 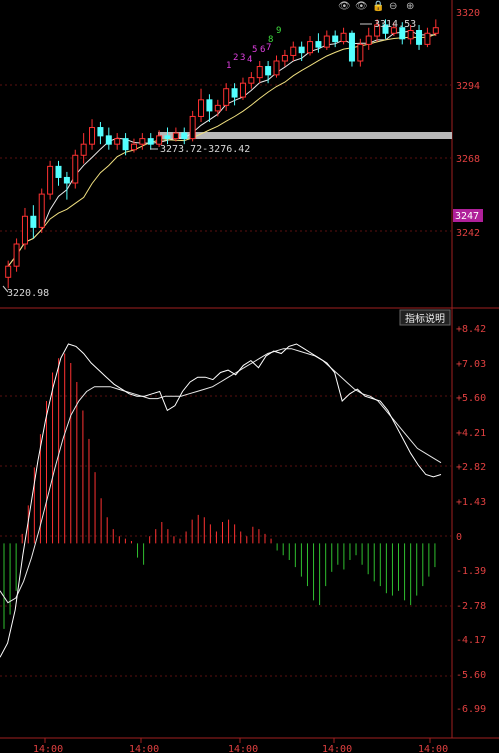 I want to click on current-price-badge, so click(x=468, y=215).